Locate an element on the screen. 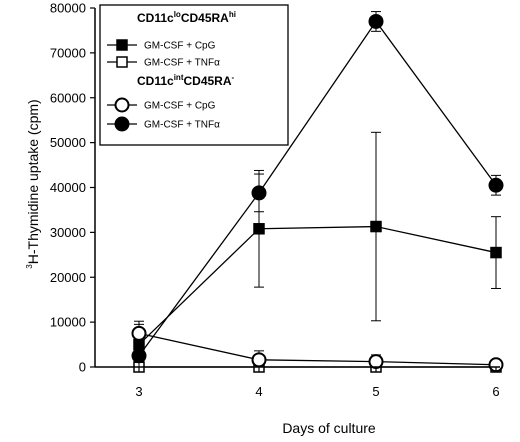  legend-box is located at coordinates (194, 75).